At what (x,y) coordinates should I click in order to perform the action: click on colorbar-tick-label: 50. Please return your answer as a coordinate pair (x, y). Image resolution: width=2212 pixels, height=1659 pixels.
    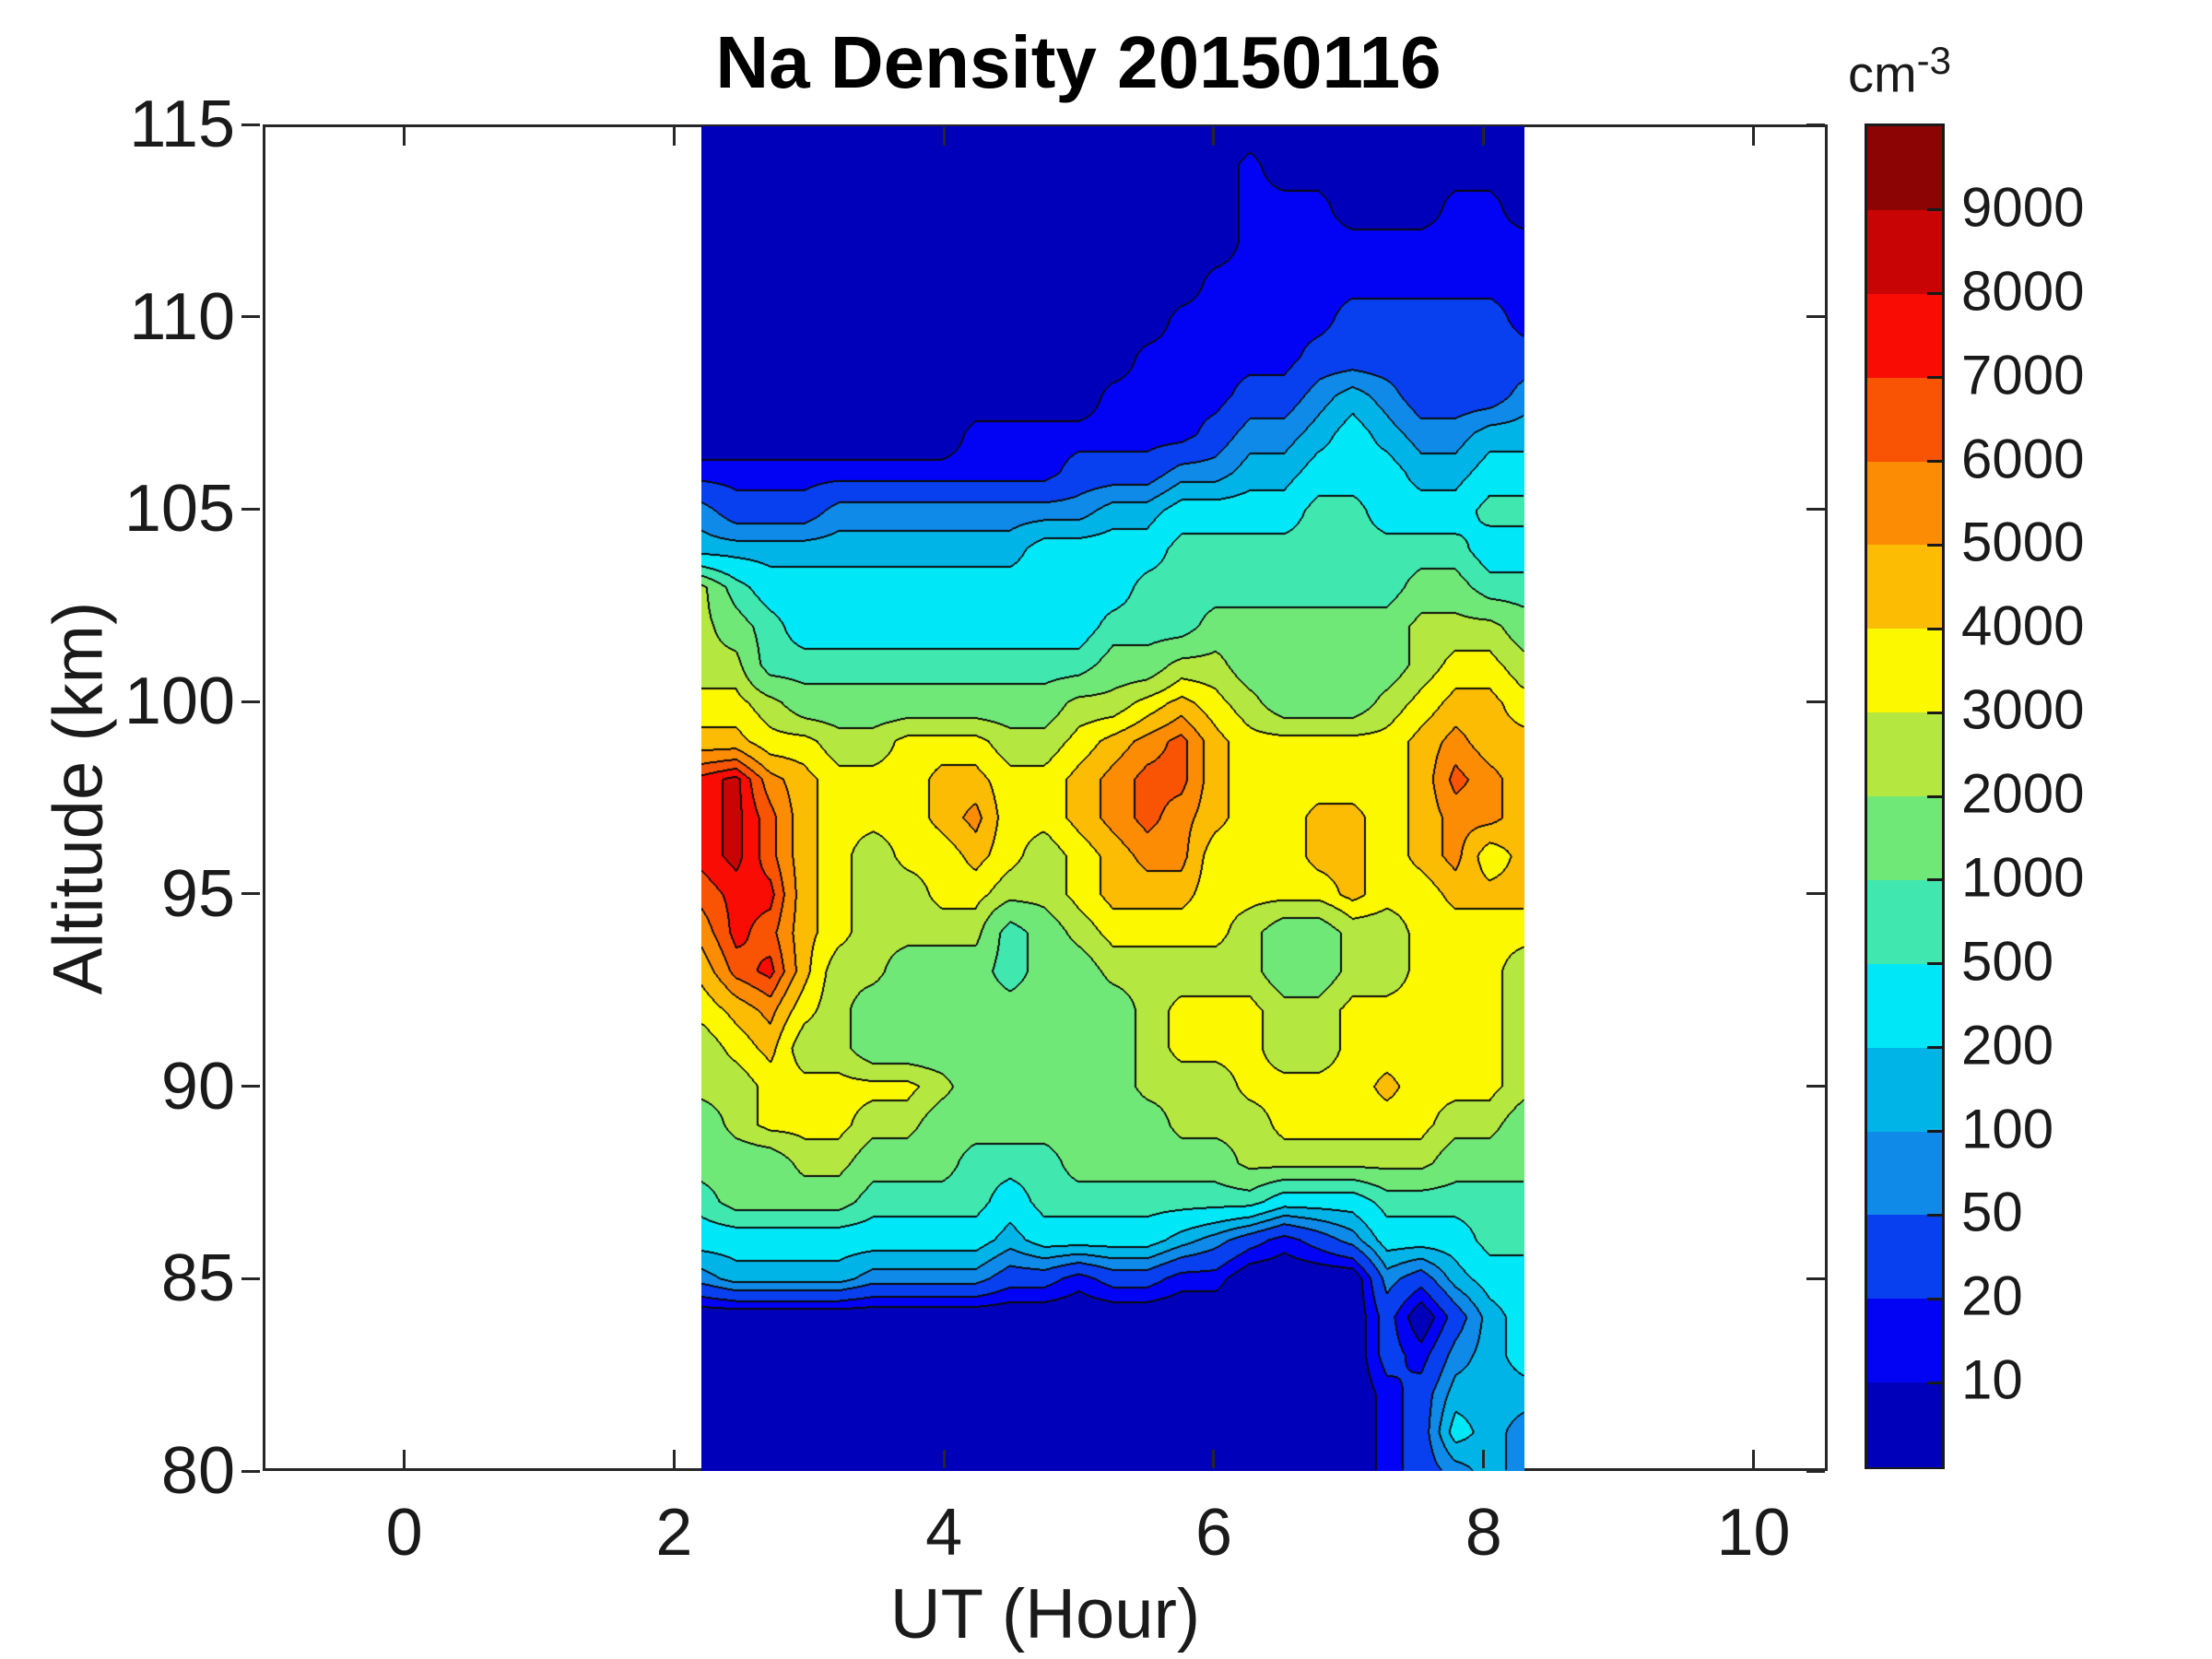
    Looking at the image, I should click on (1992, 1212).